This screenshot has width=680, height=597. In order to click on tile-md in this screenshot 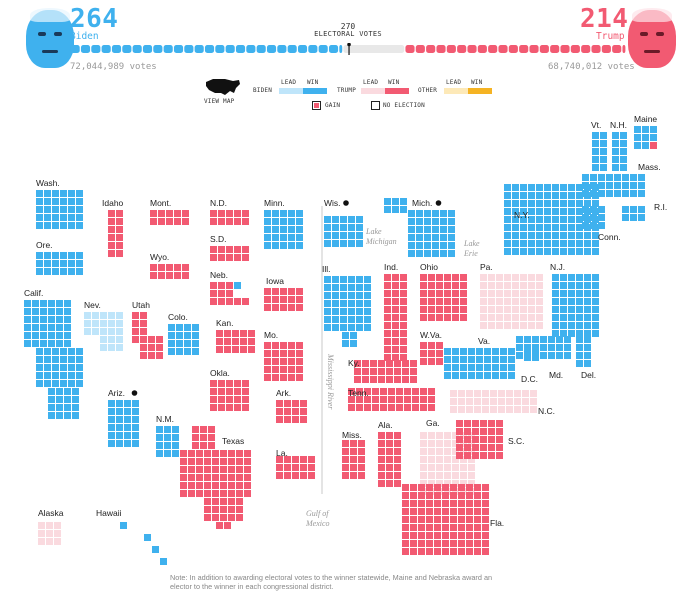, I will do `click(559, 355)`.